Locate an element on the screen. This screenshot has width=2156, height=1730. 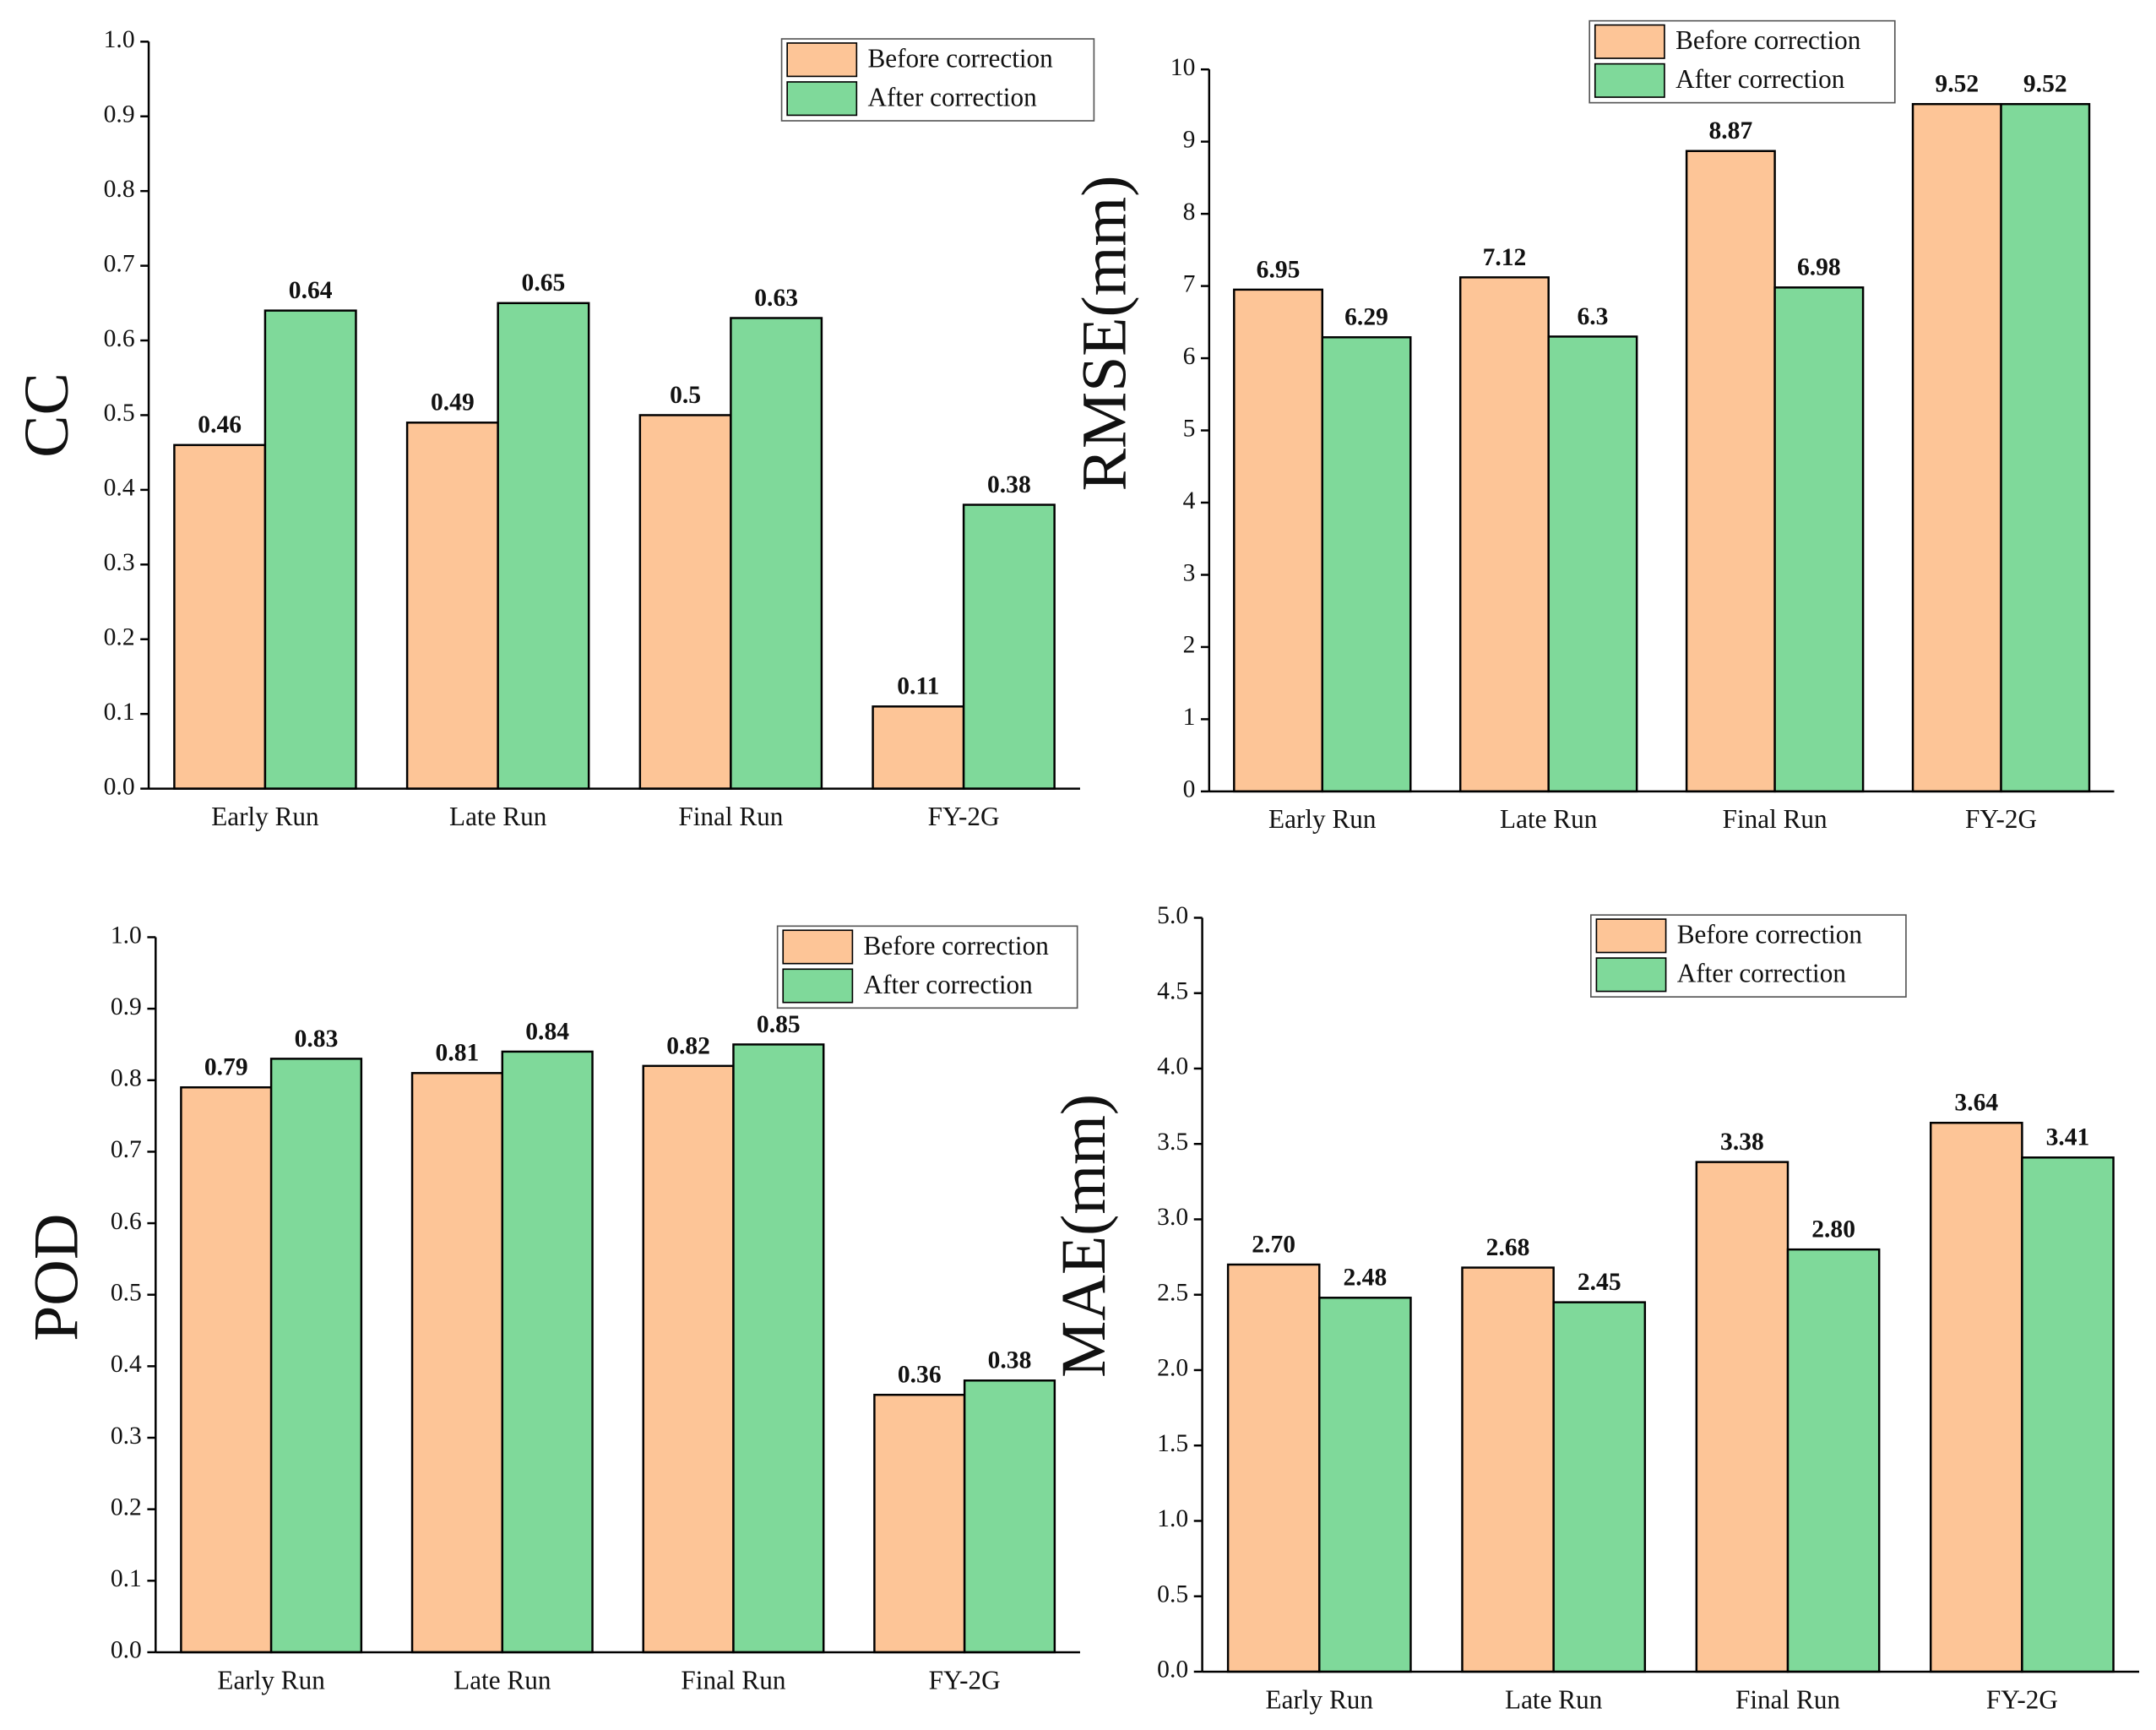
value-label: 0.5 is located at coordinates (685, 395).